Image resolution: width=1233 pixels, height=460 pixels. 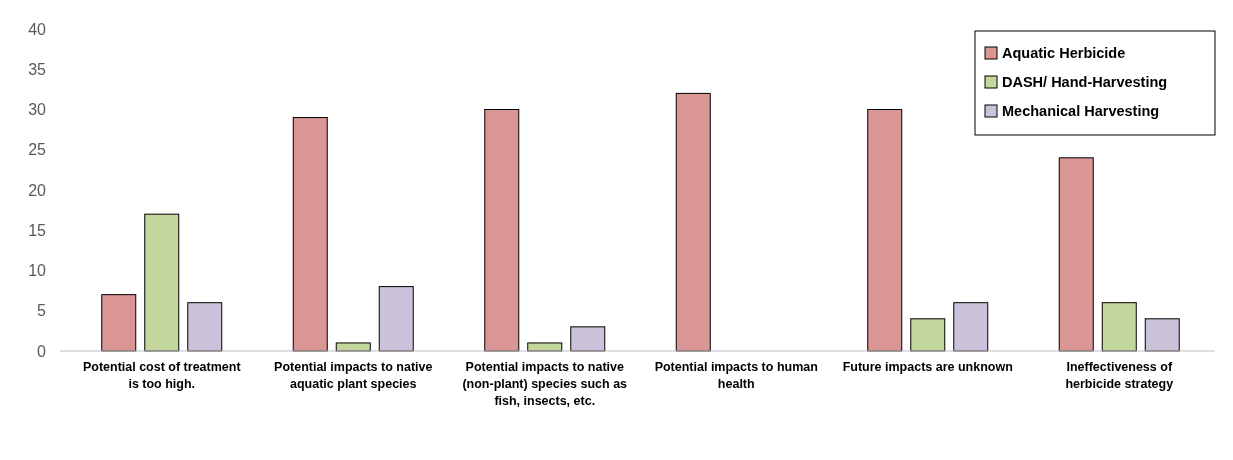 I want to click on legend-label: DASH/ Hand-Harvesting, so click(x=1085, y=82).